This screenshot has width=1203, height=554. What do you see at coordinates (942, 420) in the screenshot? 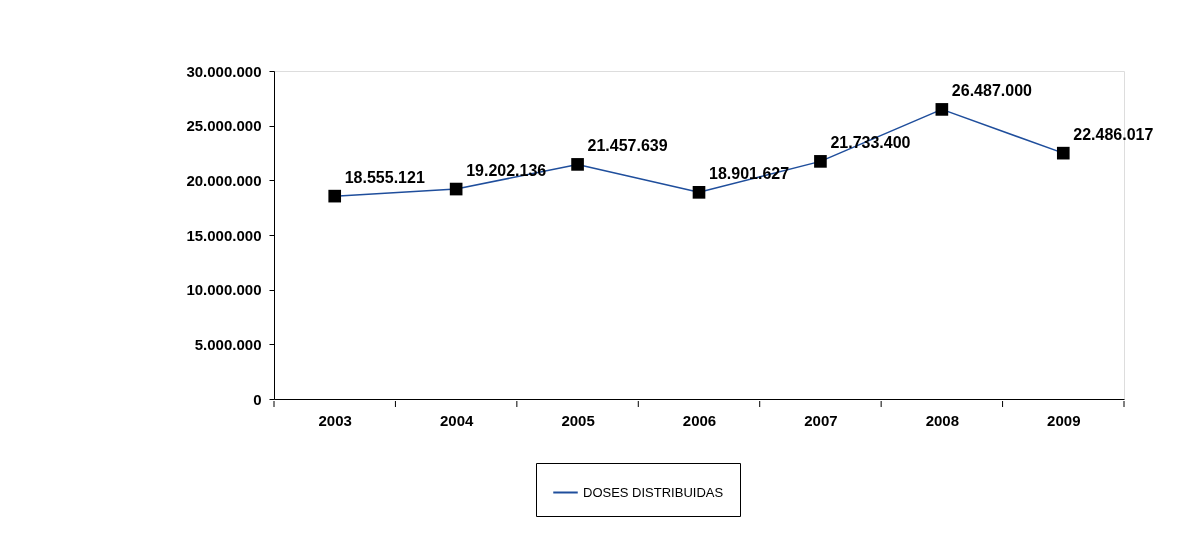
I see `x-tick-label: 2008` at bounding box center [942, 420].